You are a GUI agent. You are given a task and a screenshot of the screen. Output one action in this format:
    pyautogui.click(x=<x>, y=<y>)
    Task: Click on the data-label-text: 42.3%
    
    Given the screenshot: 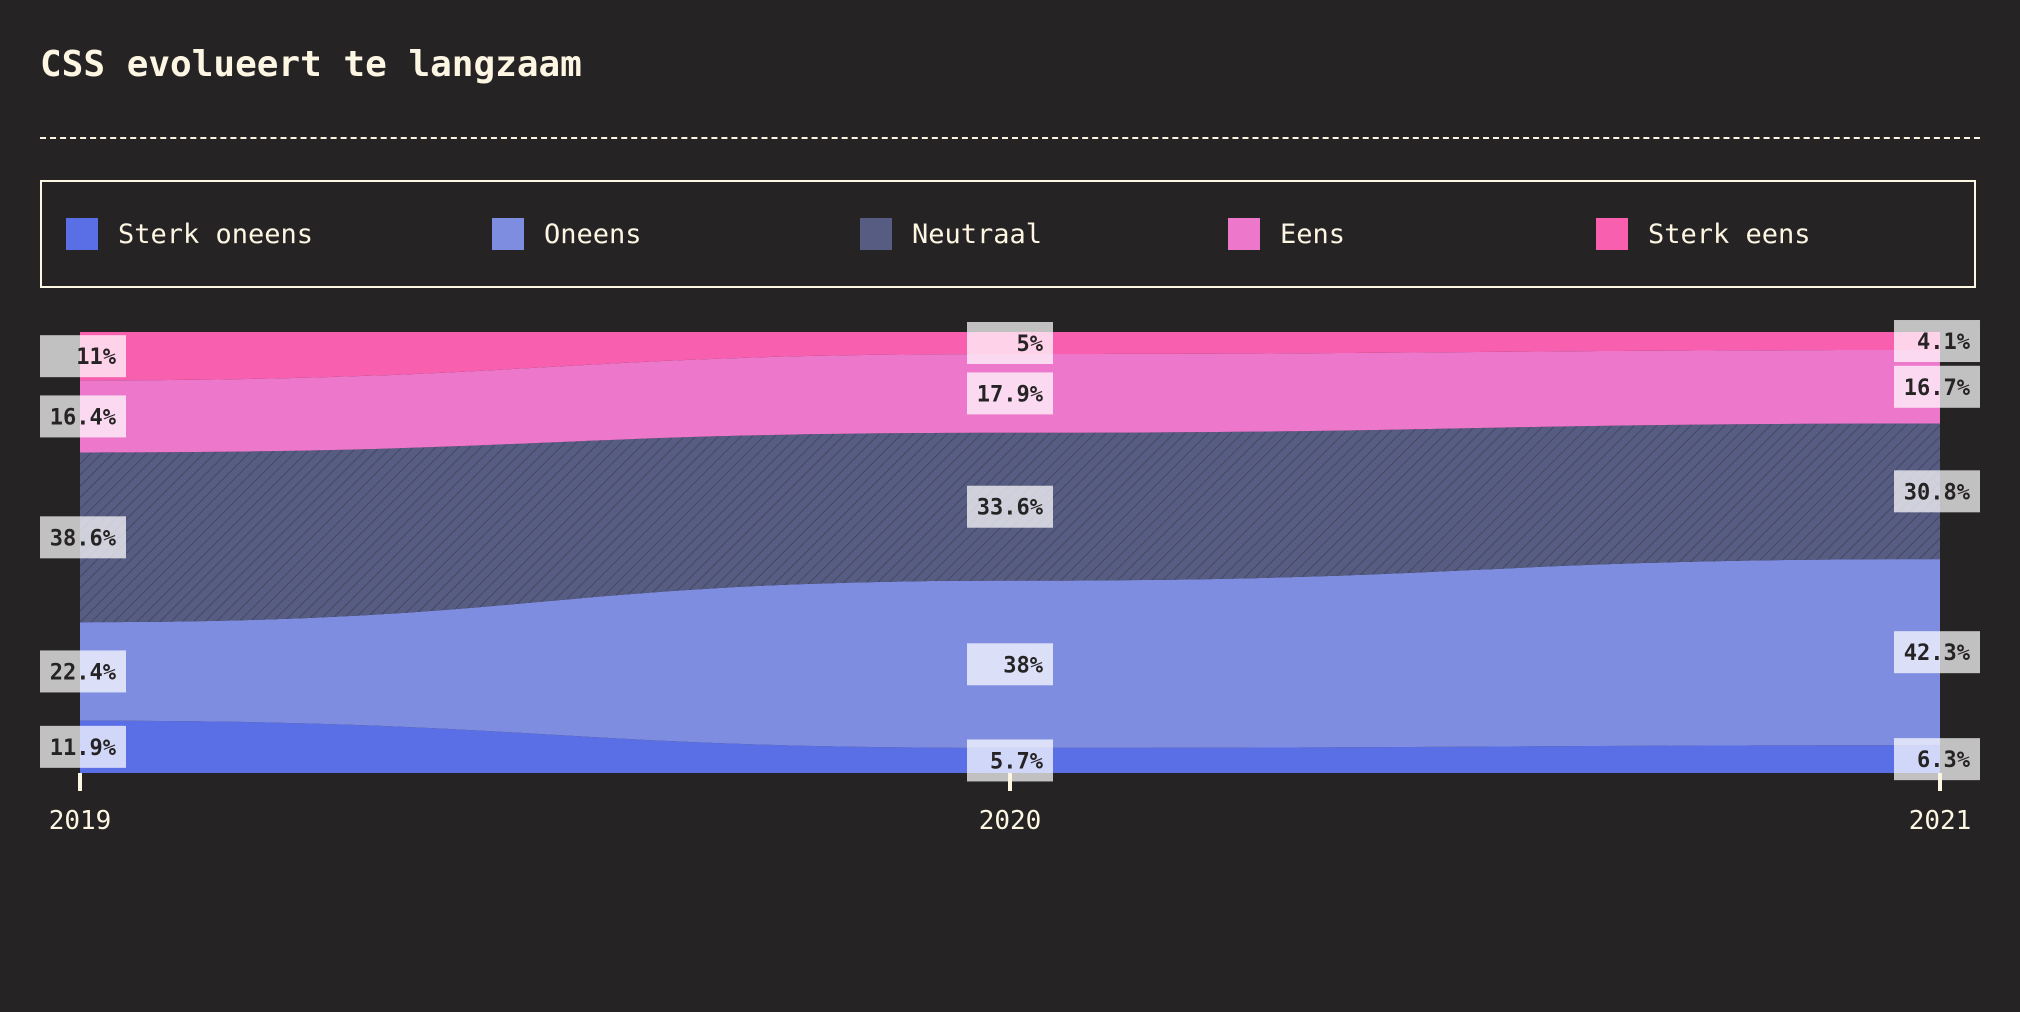 What is the action you would take?
    pyautogui.click(x=1937, y=653)
    